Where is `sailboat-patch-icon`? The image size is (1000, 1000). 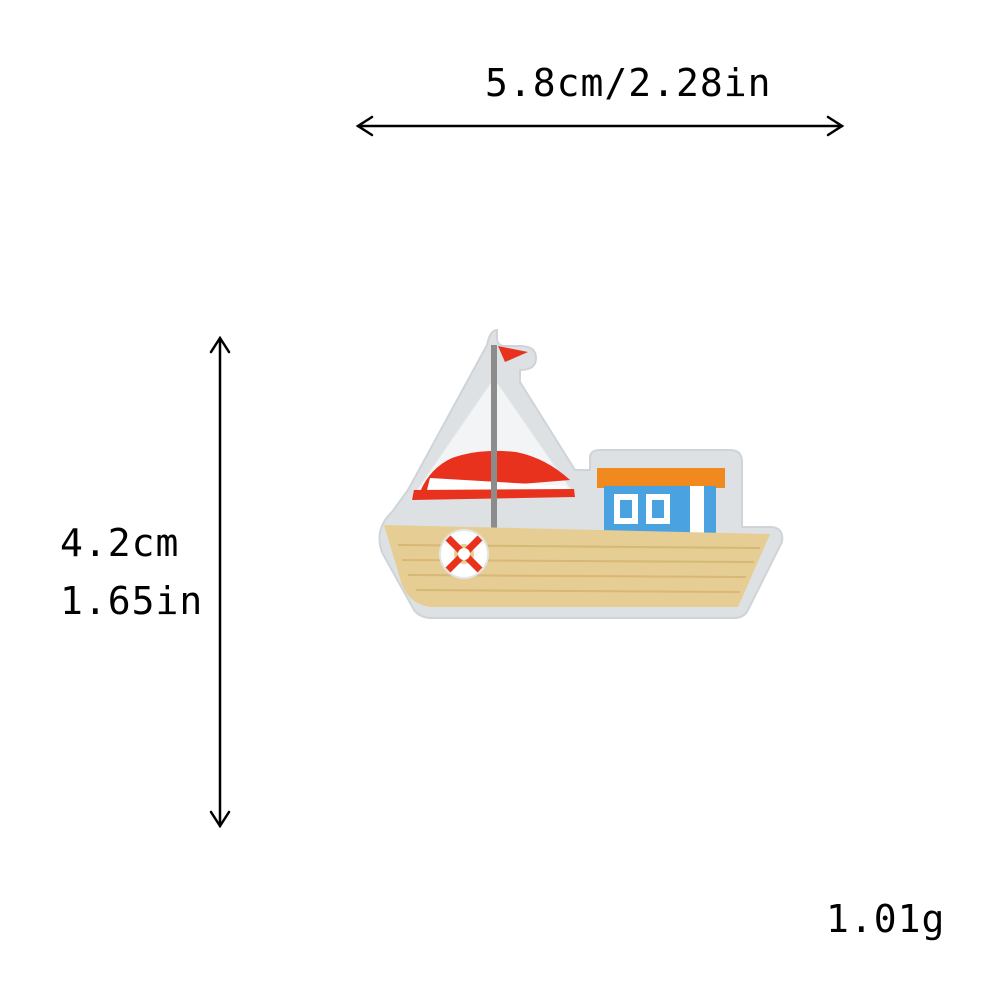 sailboat-patch-icon is located at coordinates (581, 473).